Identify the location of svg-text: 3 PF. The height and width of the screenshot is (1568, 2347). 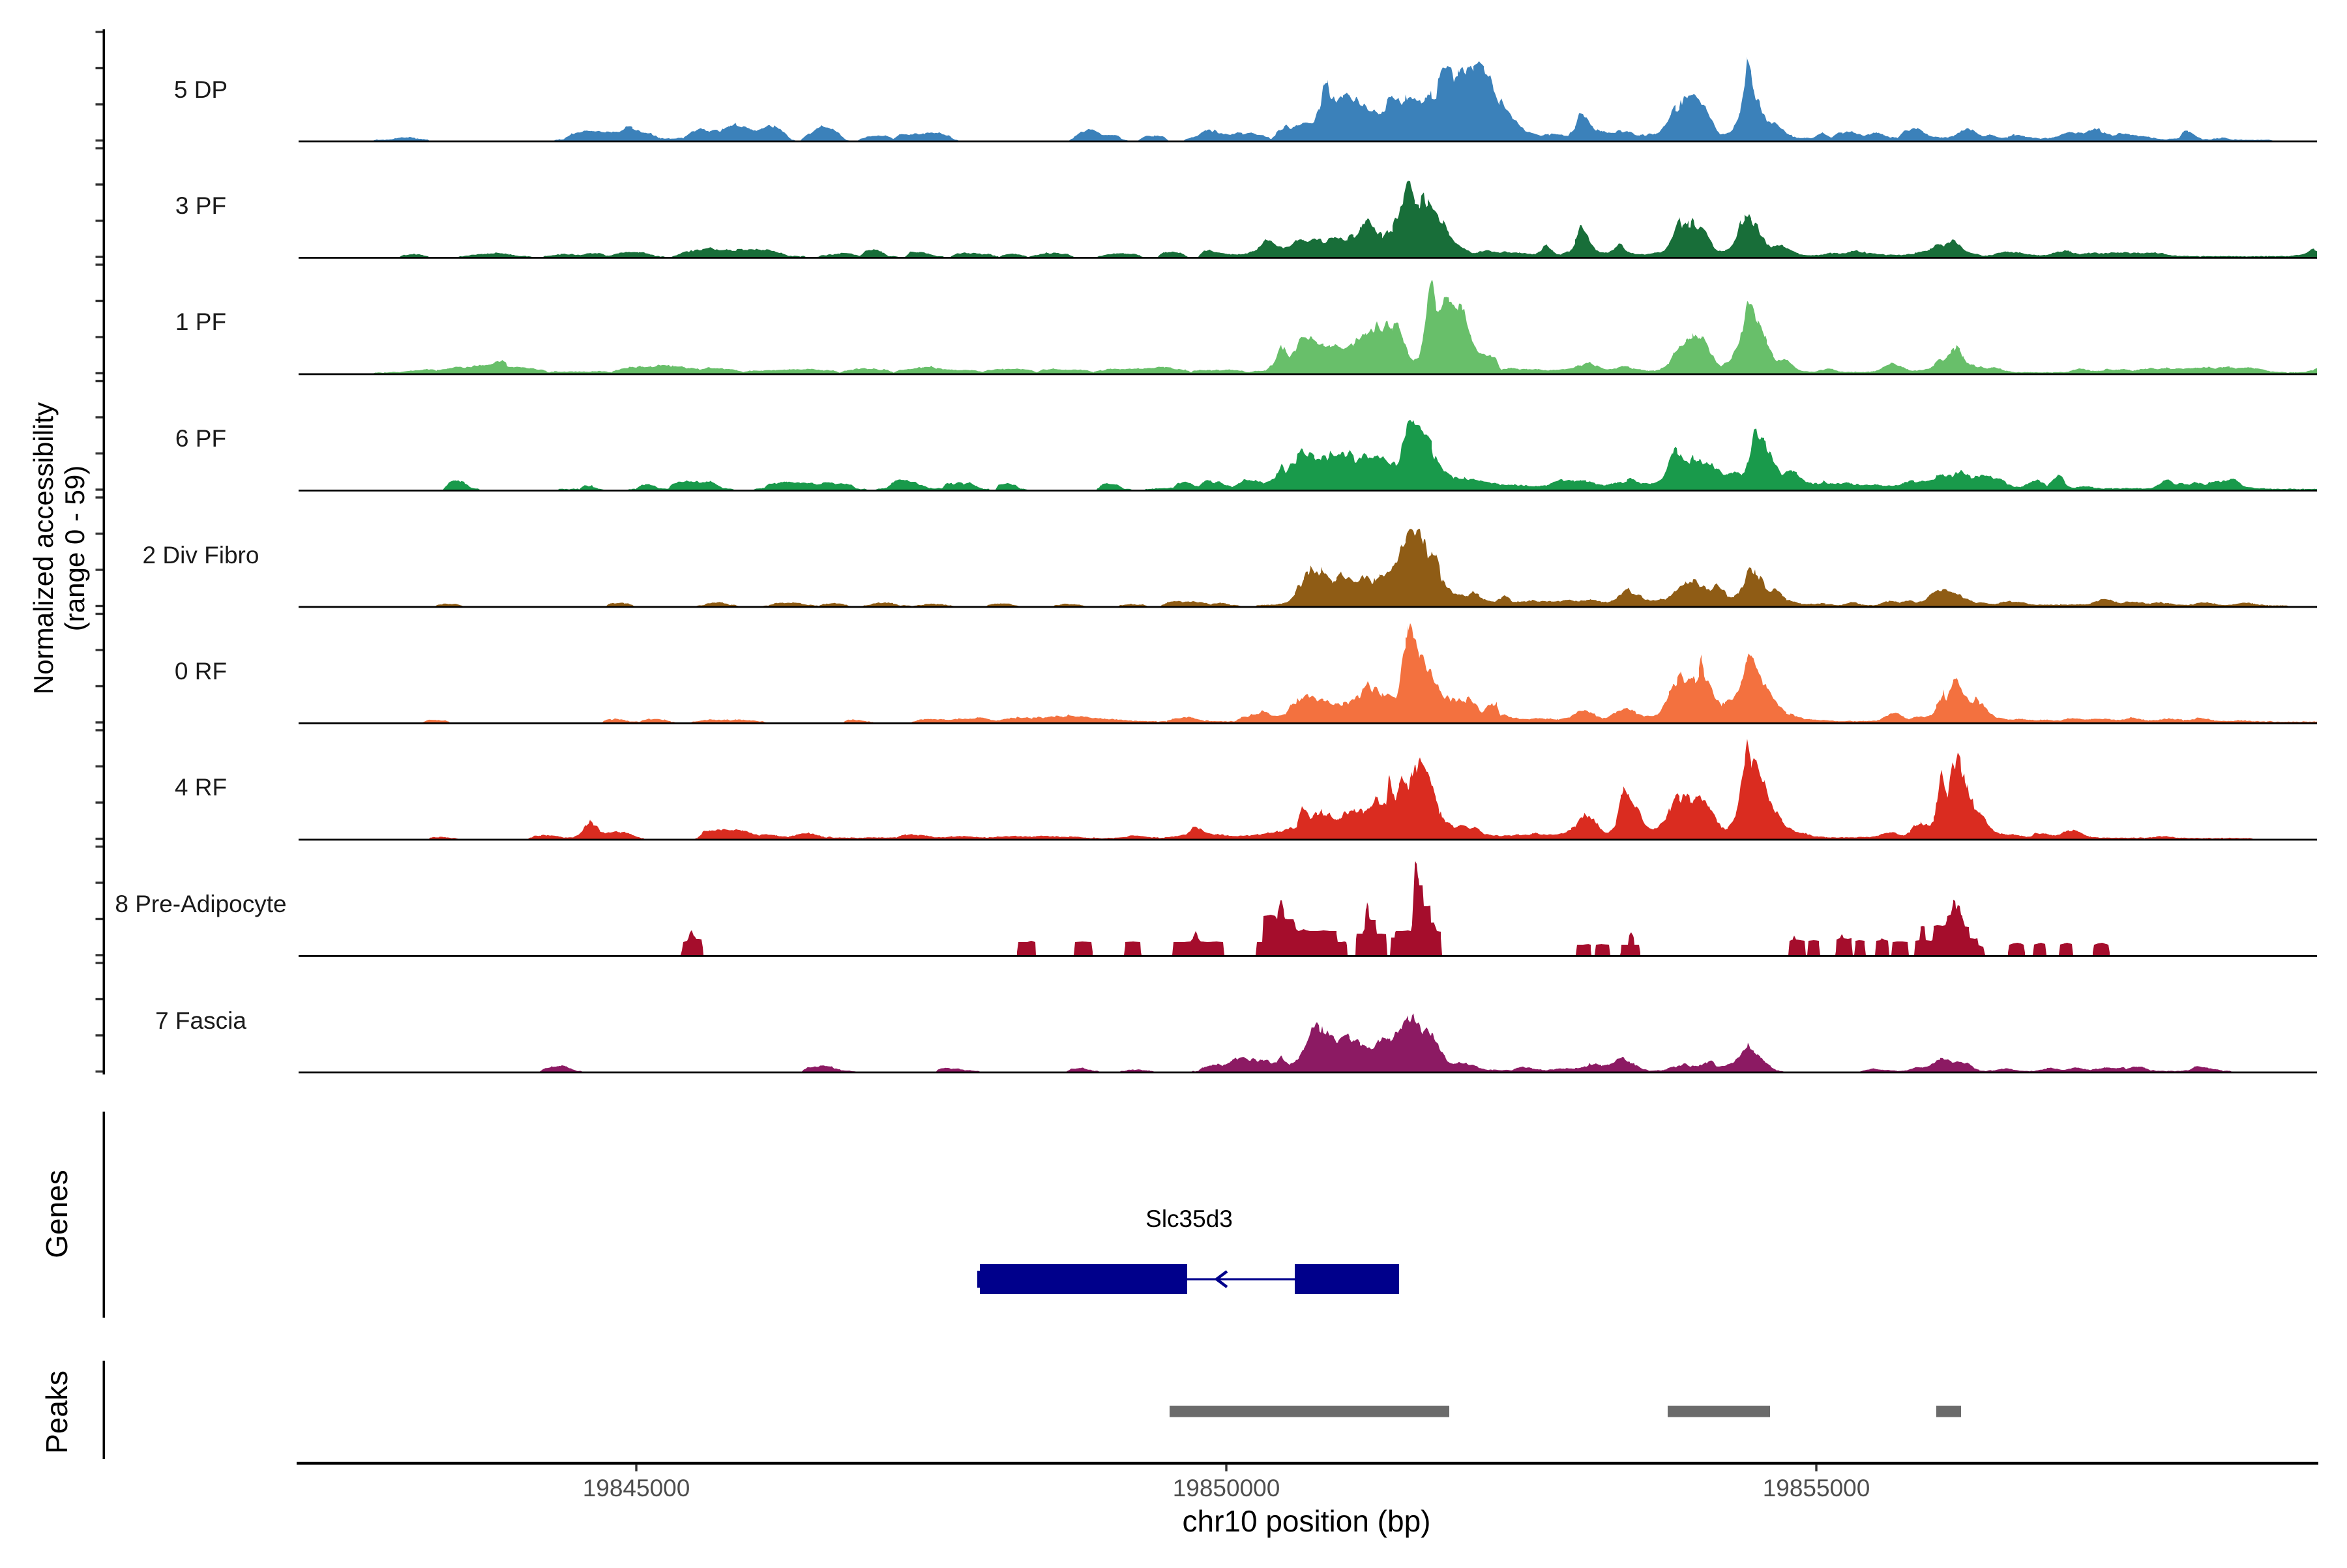
(200, 206).